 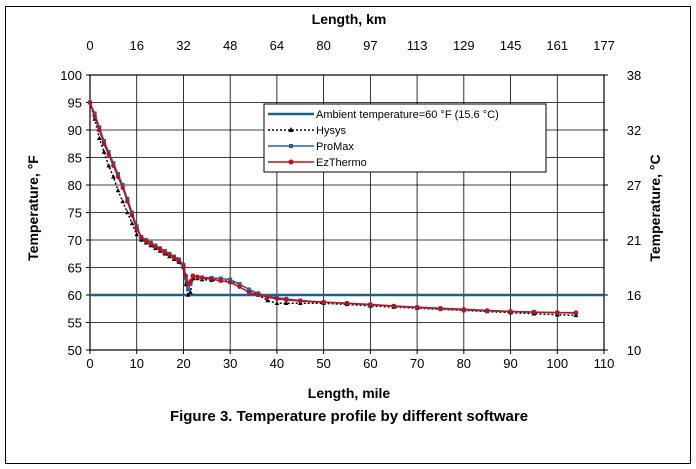 What do you see at coordinates (75, 103) in the screenshot?
I see `y-tick-label: 95` at bounding box center [75, 103].